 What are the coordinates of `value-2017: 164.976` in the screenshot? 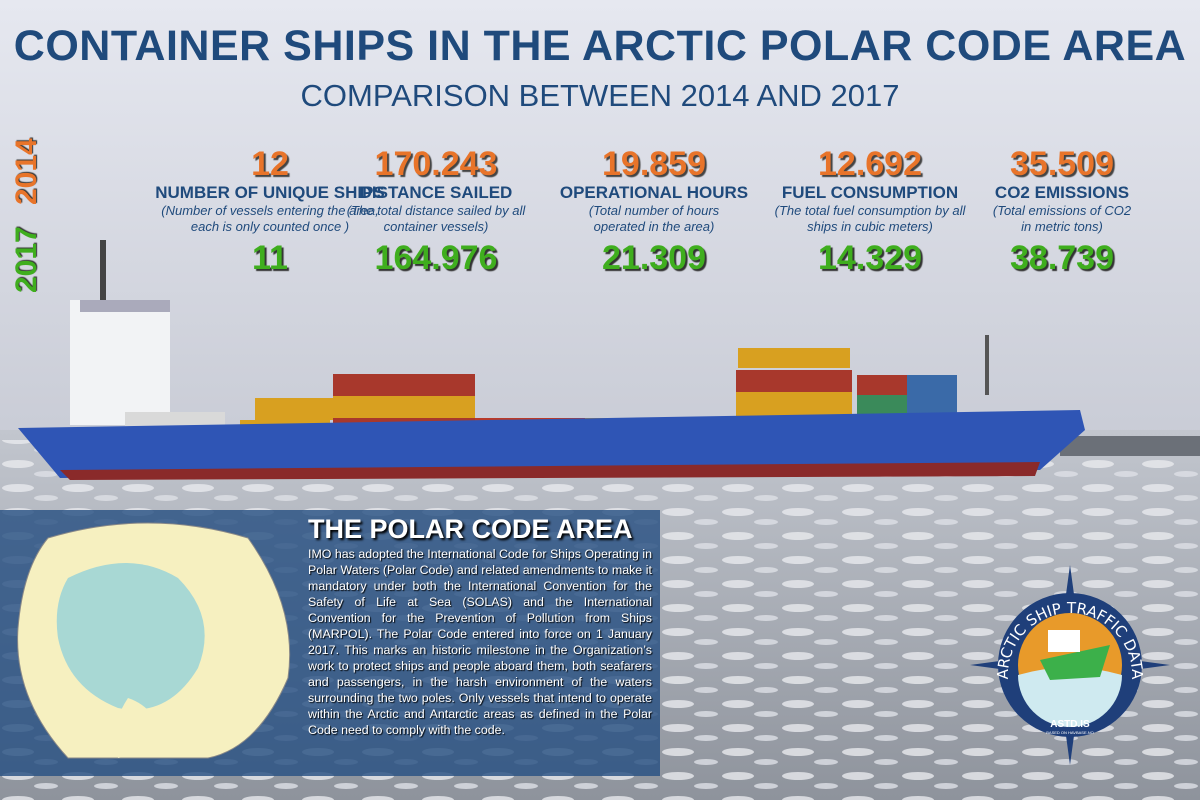 It's located at (436, 258).